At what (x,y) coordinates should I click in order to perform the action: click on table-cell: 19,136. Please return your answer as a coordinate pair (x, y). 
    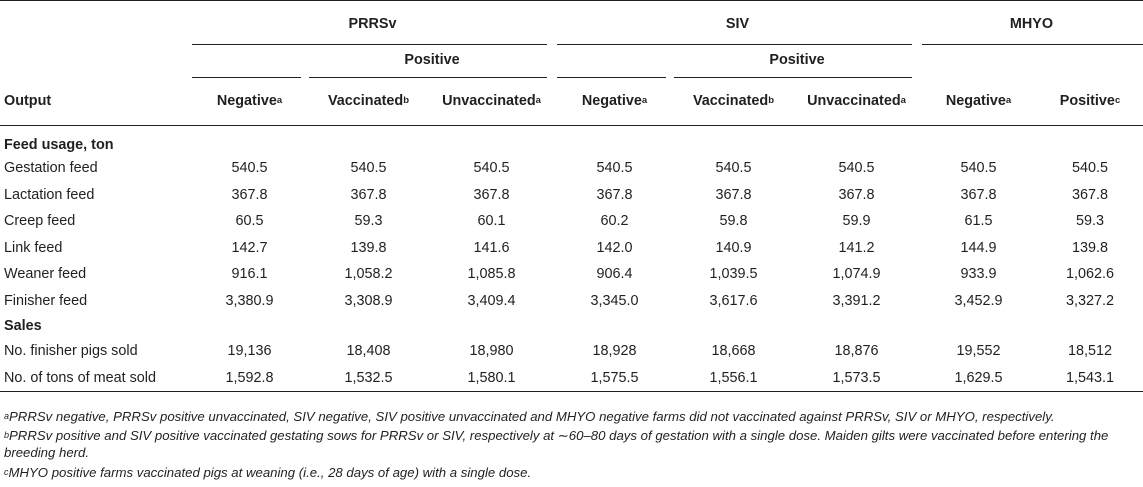
    Looking at the image, I should click on (249, 351).